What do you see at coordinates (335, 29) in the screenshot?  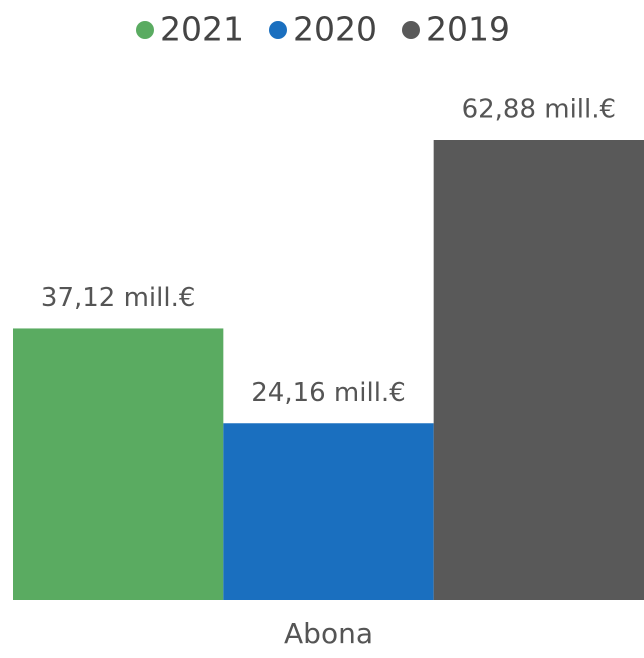 I see `legend-label: 2020` at bounding box center [335, 29].